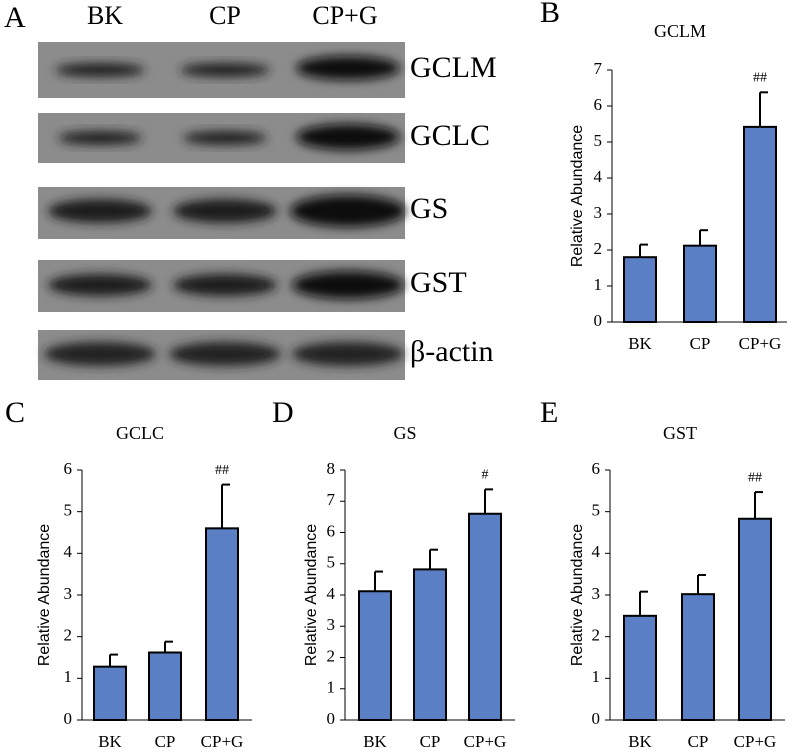 This screenshot has width=787, height=755. What do you see at coordinates (680, 31) in the screenshot?
I see `chart-title: GCLM` at bounding box center [680, 31].